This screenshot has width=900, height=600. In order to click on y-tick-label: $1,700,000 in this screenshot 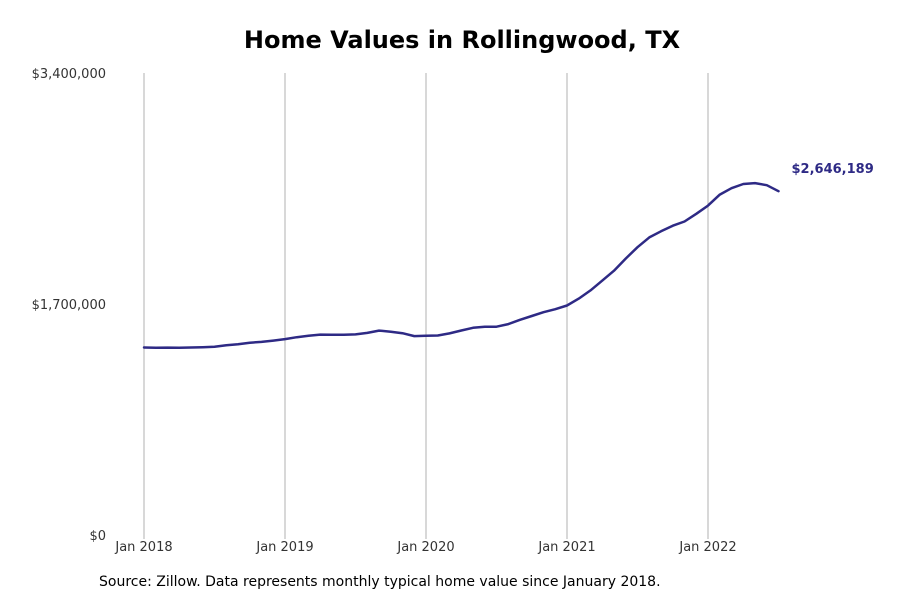, I will do `click(69, 305)`.